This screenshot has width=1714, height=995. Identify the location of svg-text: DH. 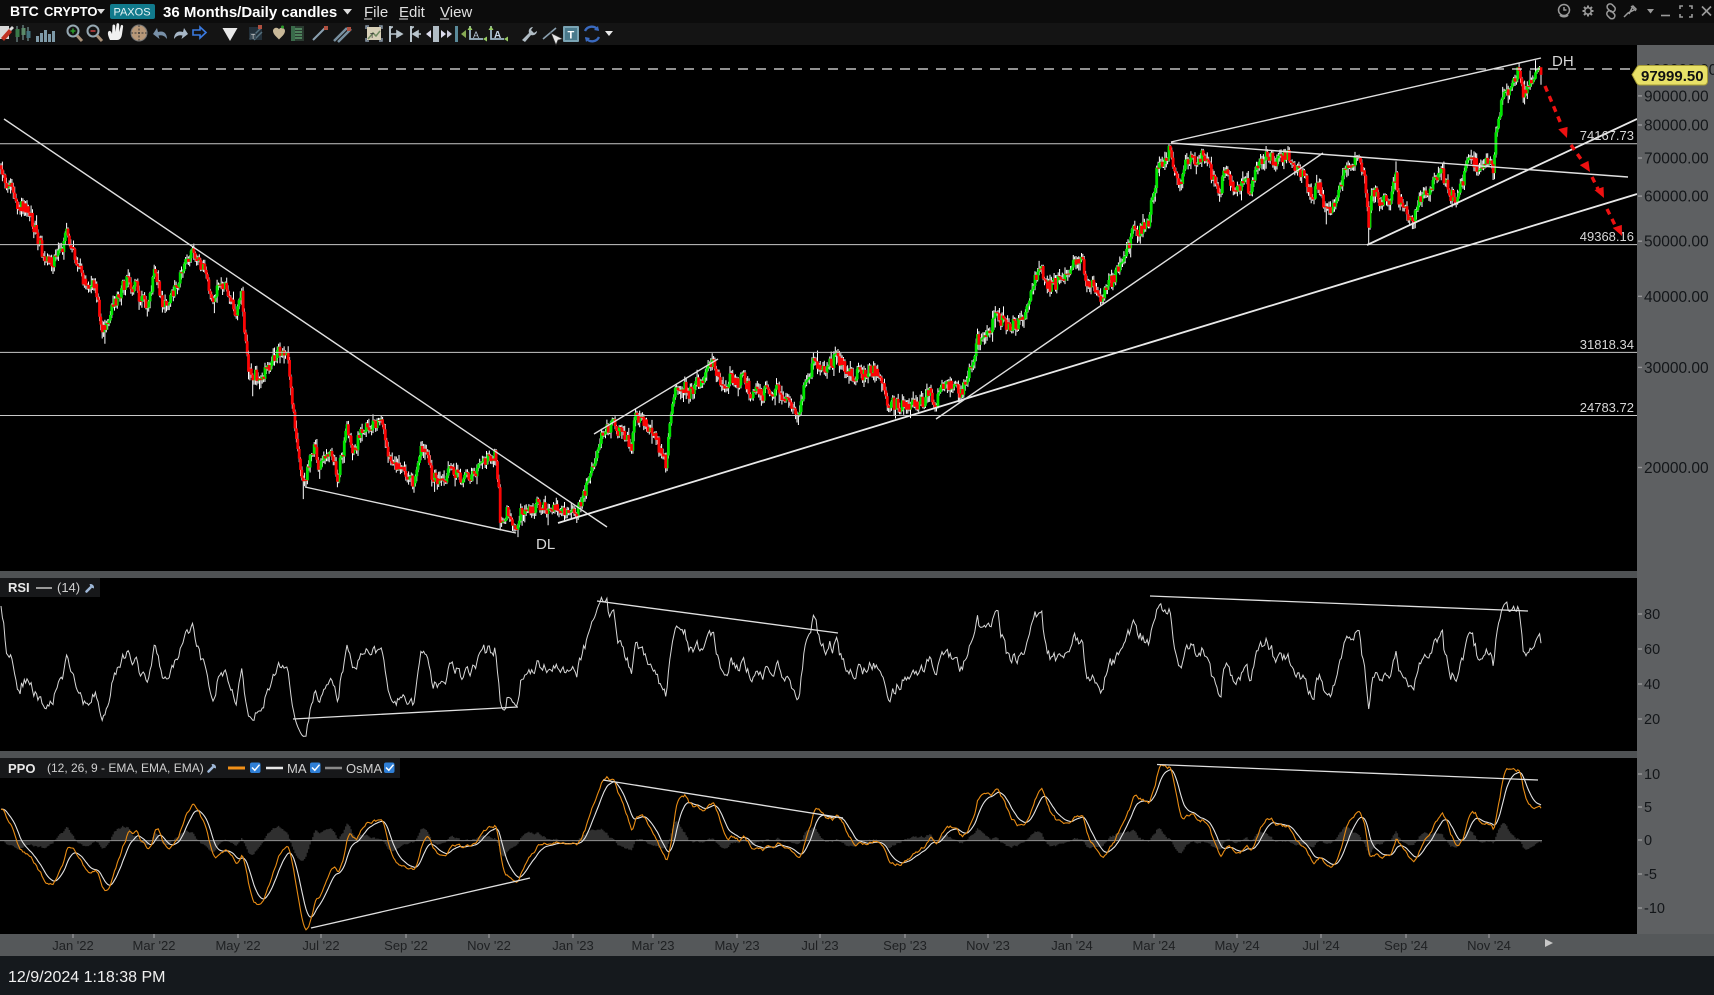
(1563, 61).